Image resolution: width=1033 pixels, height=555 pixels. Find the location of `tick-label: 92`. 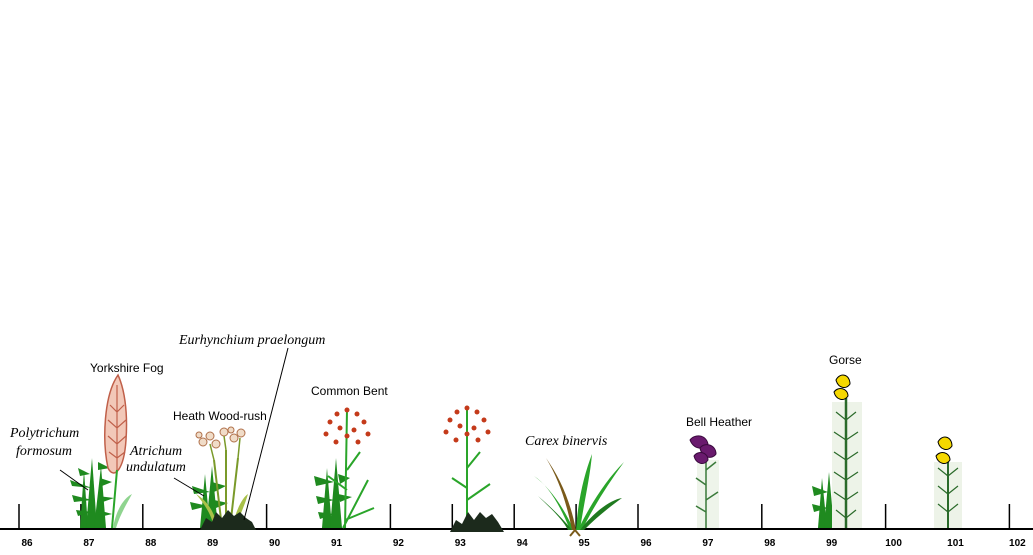

tick-label: 92 is located at coordinates (399, 543).